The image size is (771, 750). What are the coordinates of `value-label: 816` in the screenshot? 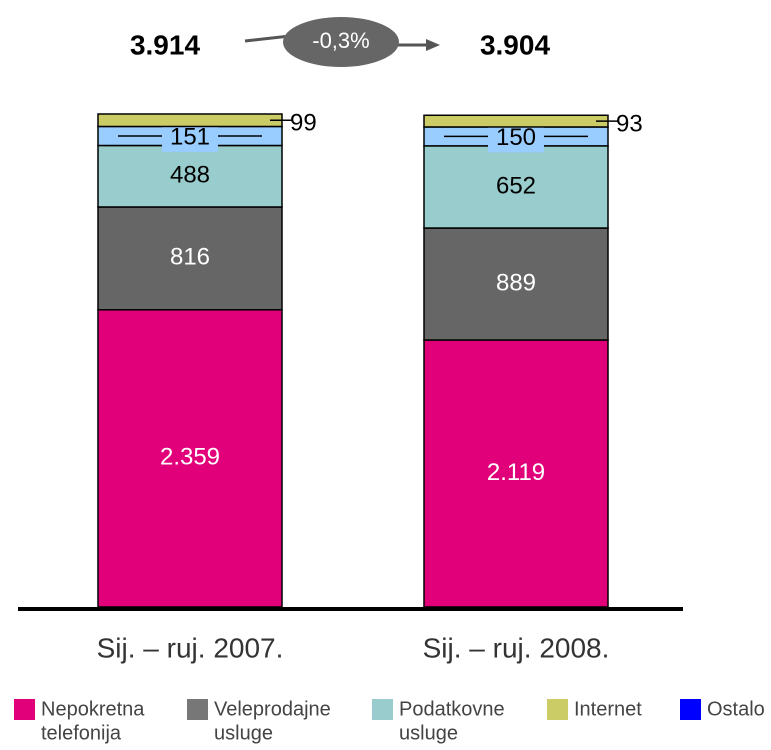 It's located at (190, 257).